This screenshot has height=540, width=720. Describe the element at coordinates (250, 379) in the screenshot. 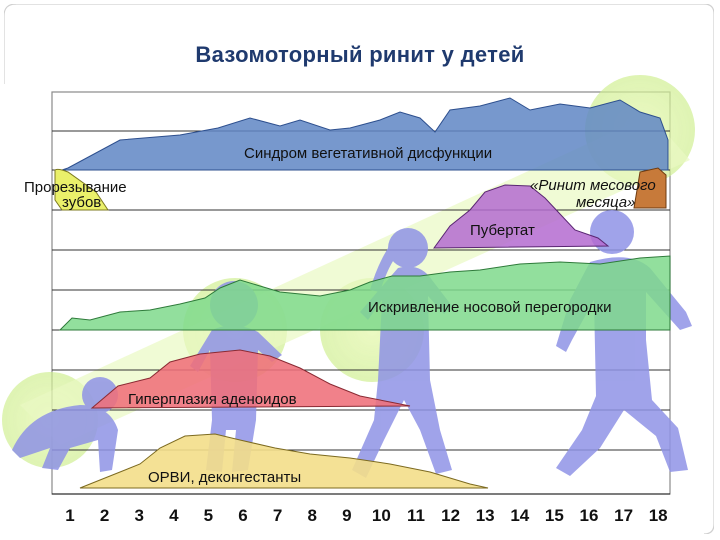

I see `adenoid-band` at that location.